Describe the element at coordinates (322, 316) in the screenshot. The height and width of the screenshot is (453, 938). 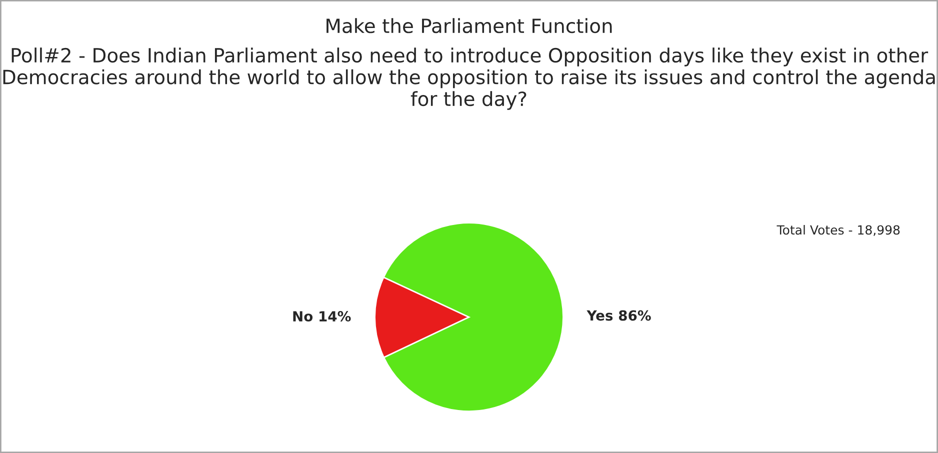
I see `slice-label: No 14%` at that location.